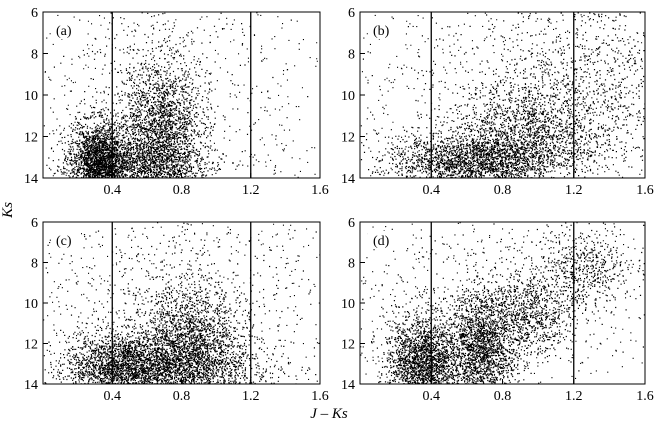 This screenshot has width=658, height=426. What do you see at coordinates (329, 414) in the screenshot?
I see `x-axis-label: J – Ks` at bounding box center [329, 414].